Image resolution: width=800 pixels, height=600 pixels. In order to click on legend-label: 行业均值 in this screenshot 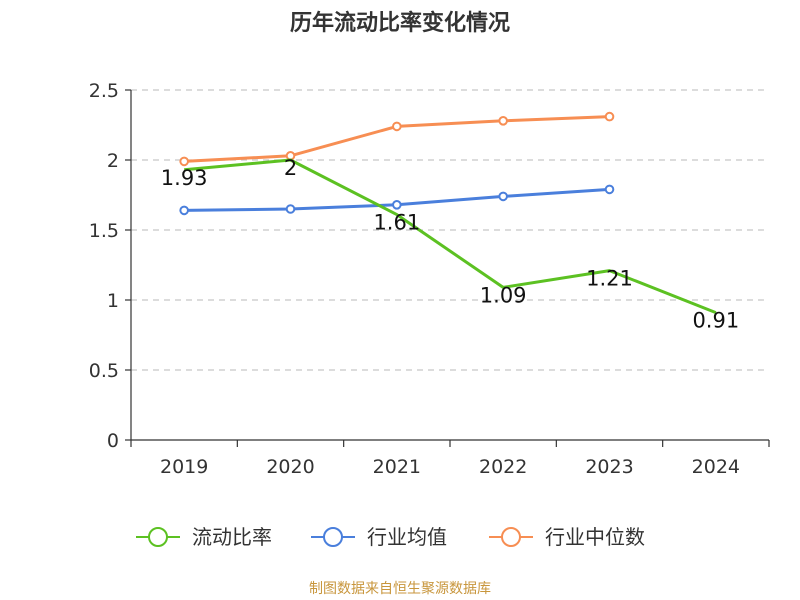, I will do `click(407, 537)`.